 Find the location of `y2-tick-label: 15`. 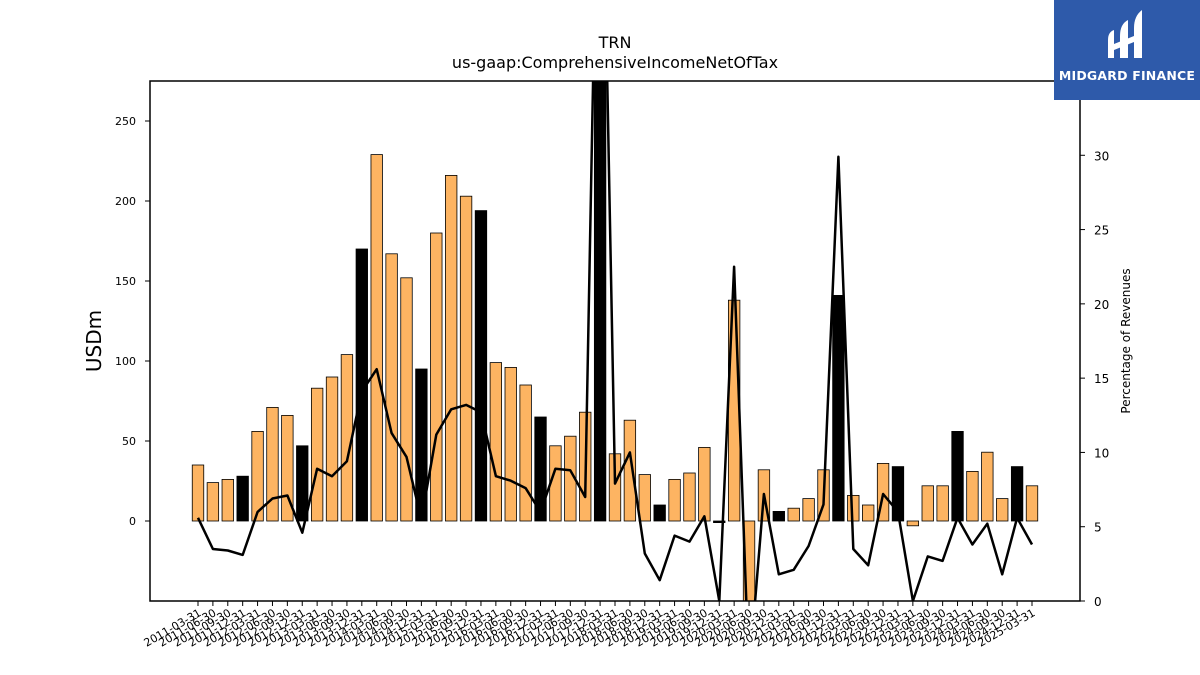

y2-tick-label: 15 is located at coordinates (1101, 379).